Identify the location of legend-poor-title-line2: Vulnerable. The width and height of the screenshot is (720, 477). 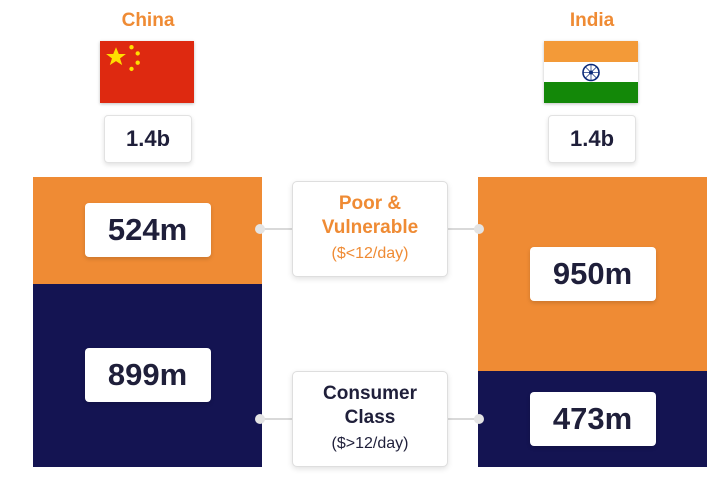
(370, 227).